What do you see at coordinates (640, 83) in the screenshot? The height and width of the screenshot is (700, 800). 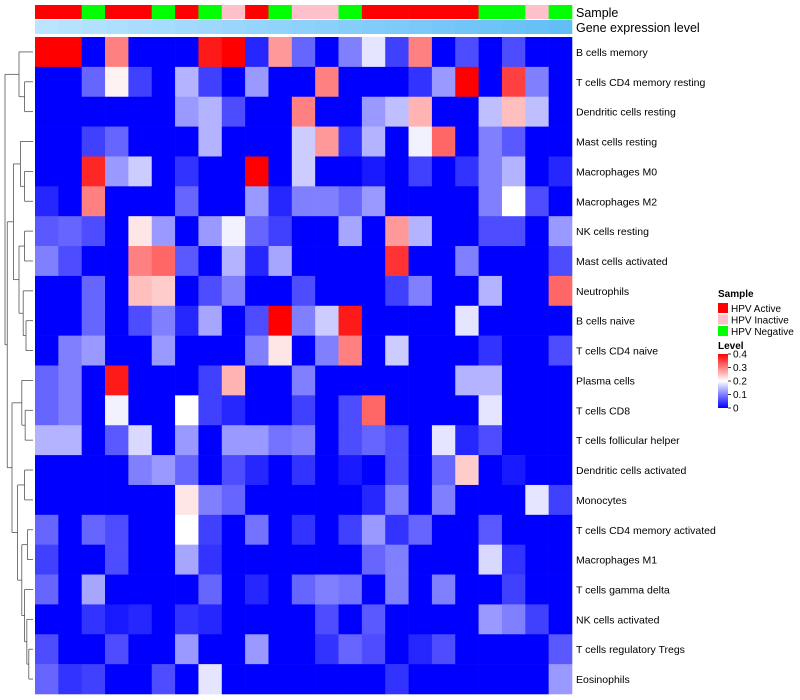 I see `row-label: T cells CD4 memory resting` at bounding box center [640, 83].